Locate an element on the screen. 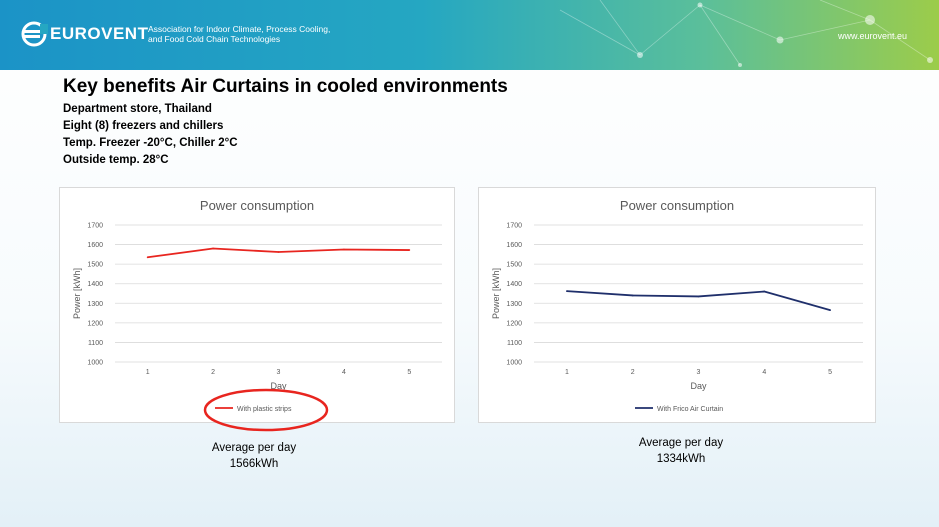 The width and height of the screenshot is (939, 527). logo-text: EUROVENT is located at coordinates (99, 33).